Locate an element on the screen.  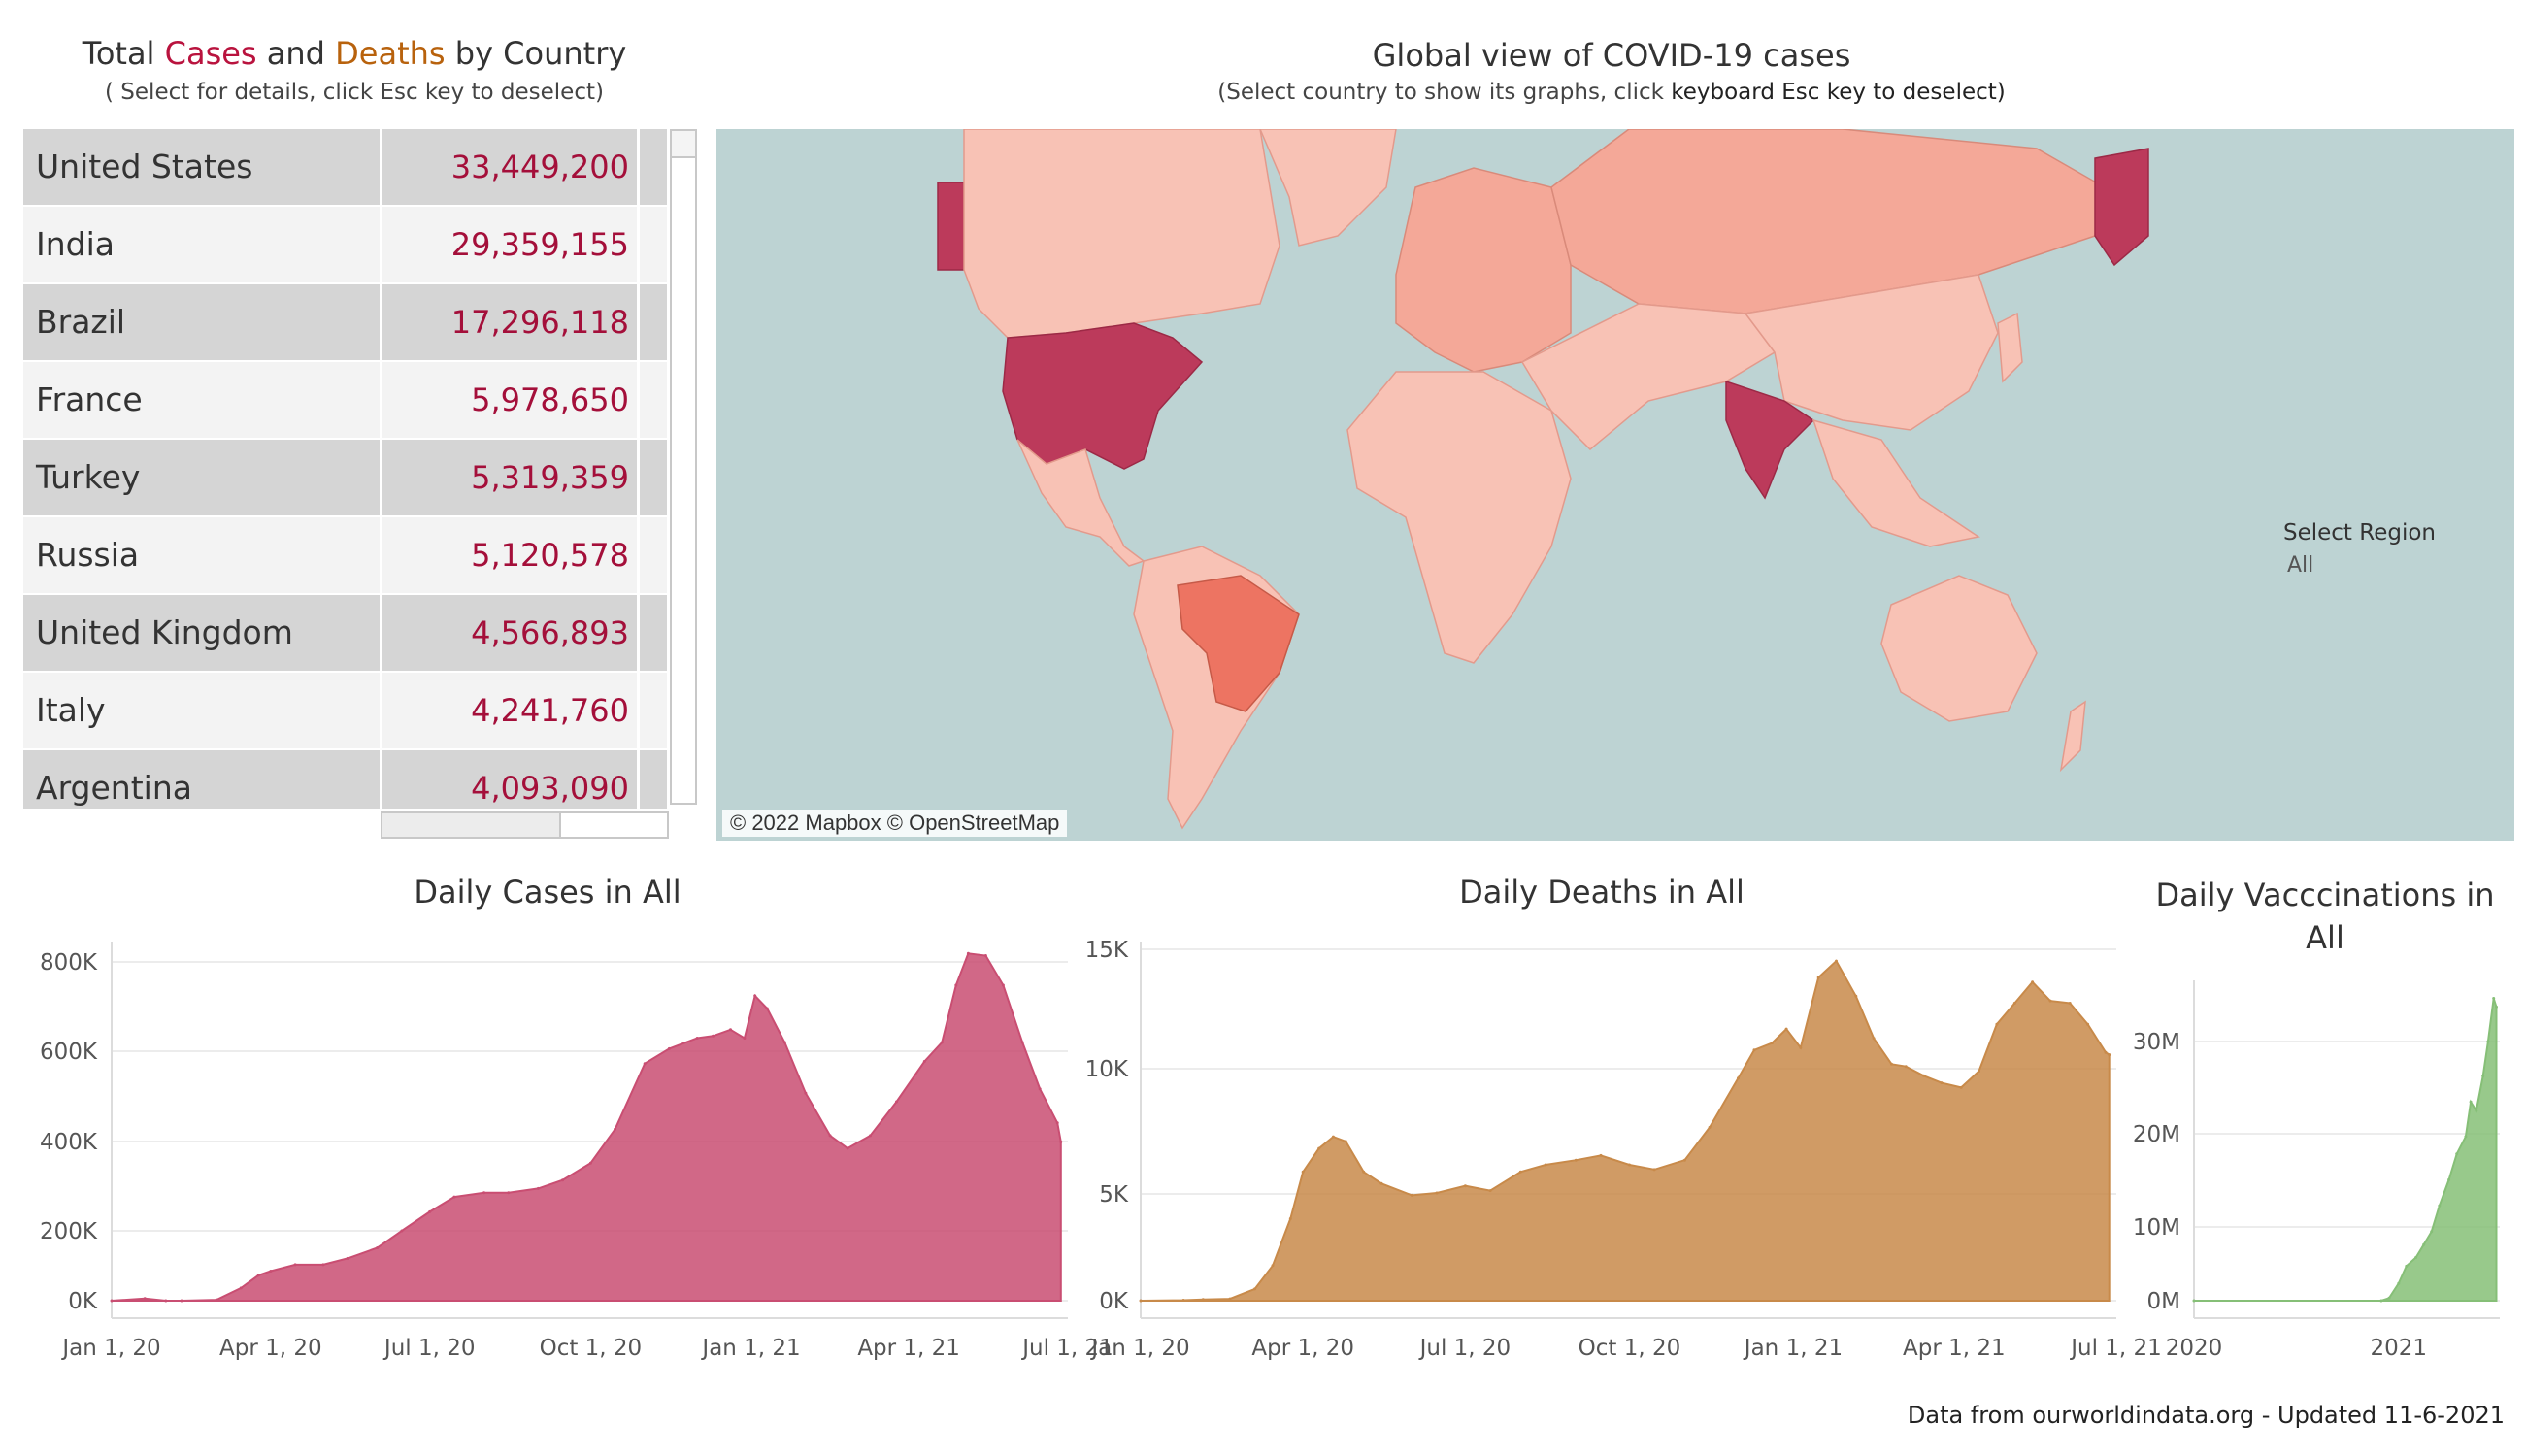
country-name: Russia is located at coordinates (201, 555).